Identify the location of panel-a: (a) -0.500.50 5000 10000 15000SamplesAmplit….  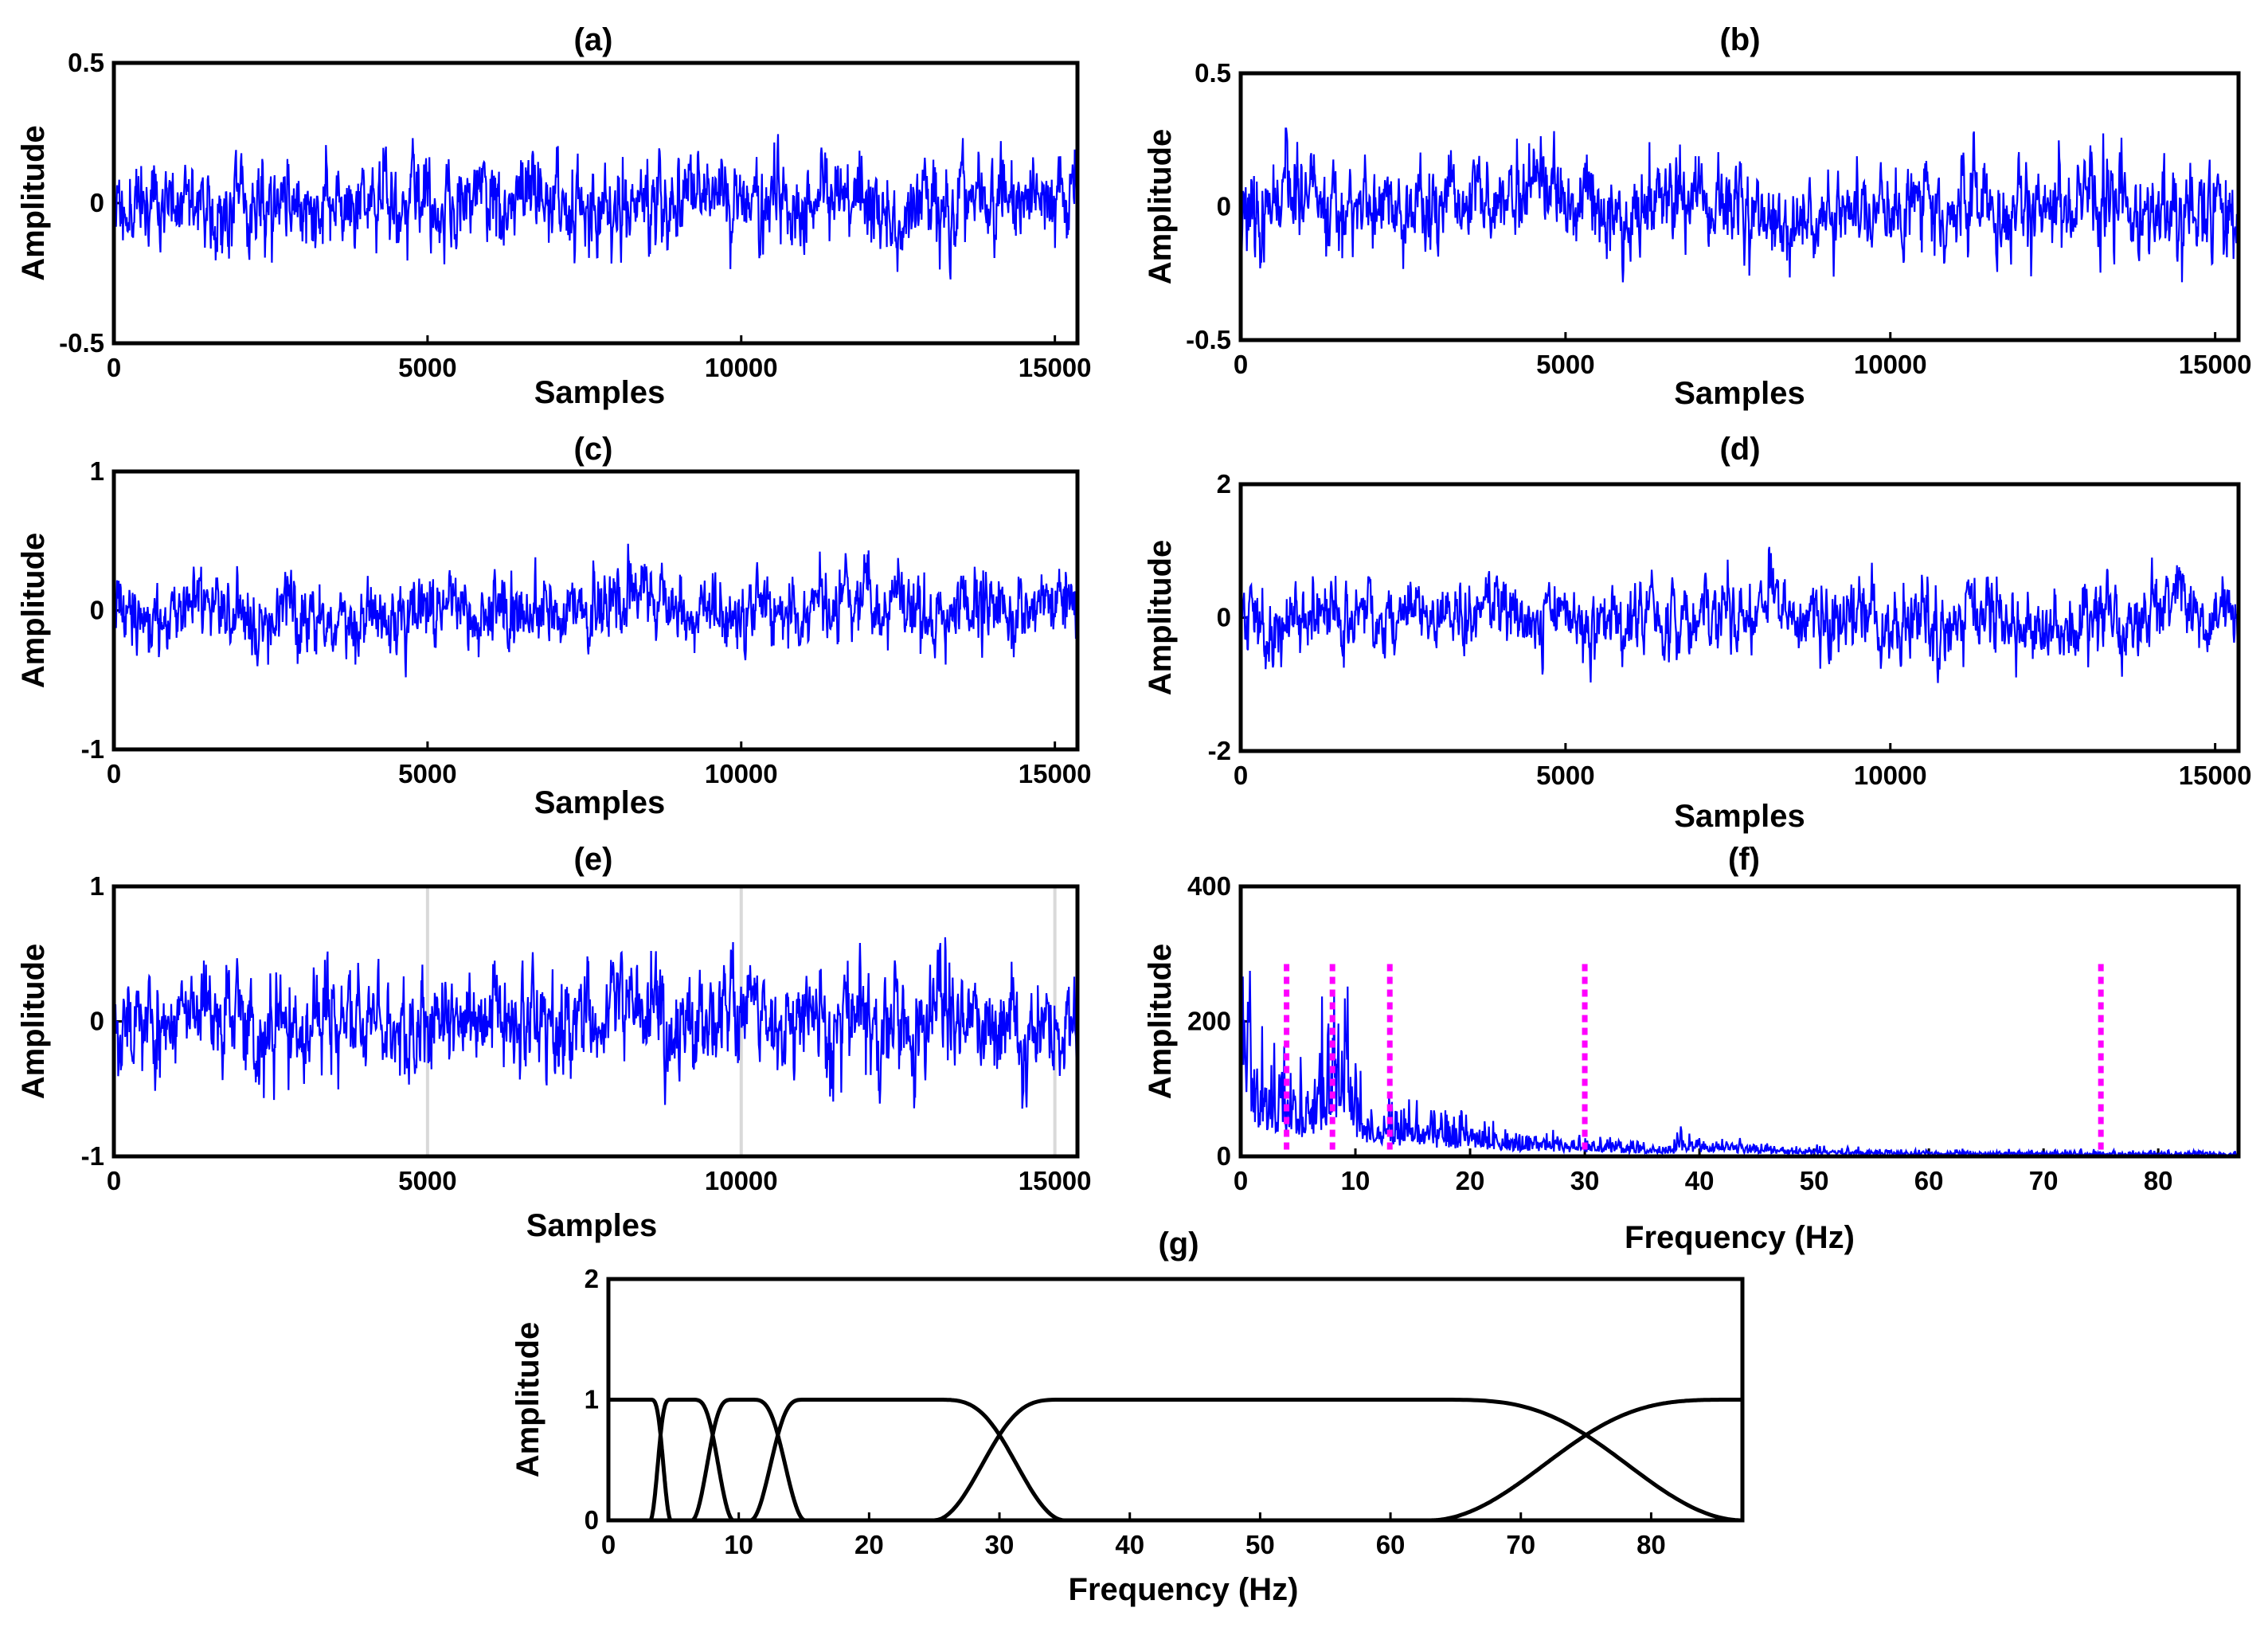
(554, 216).